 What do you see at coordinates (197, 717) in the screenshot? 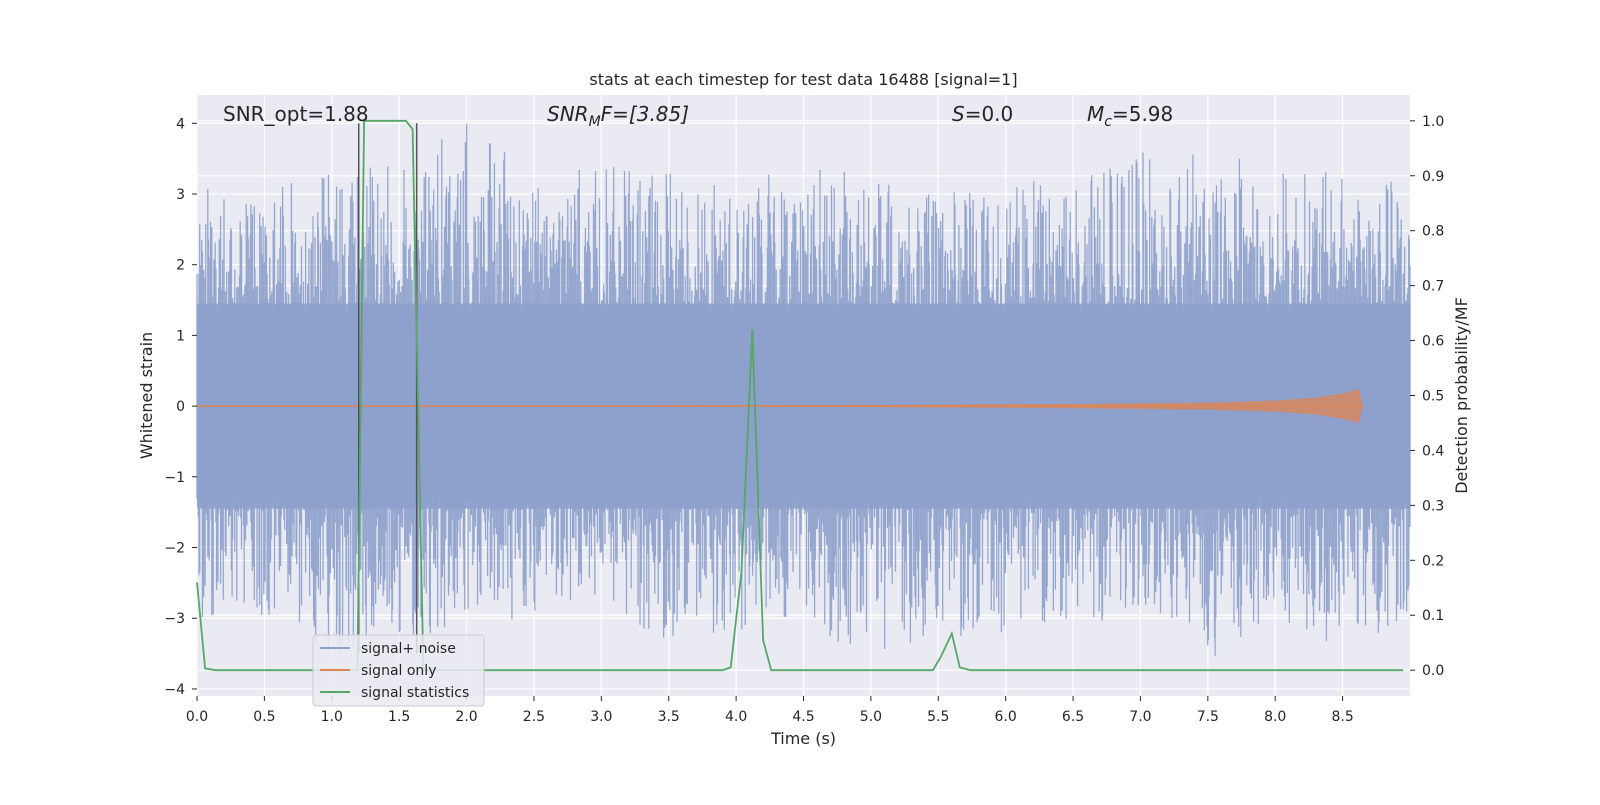
I see `x-tick-label: 0.0` at bounding box center [197, 717].